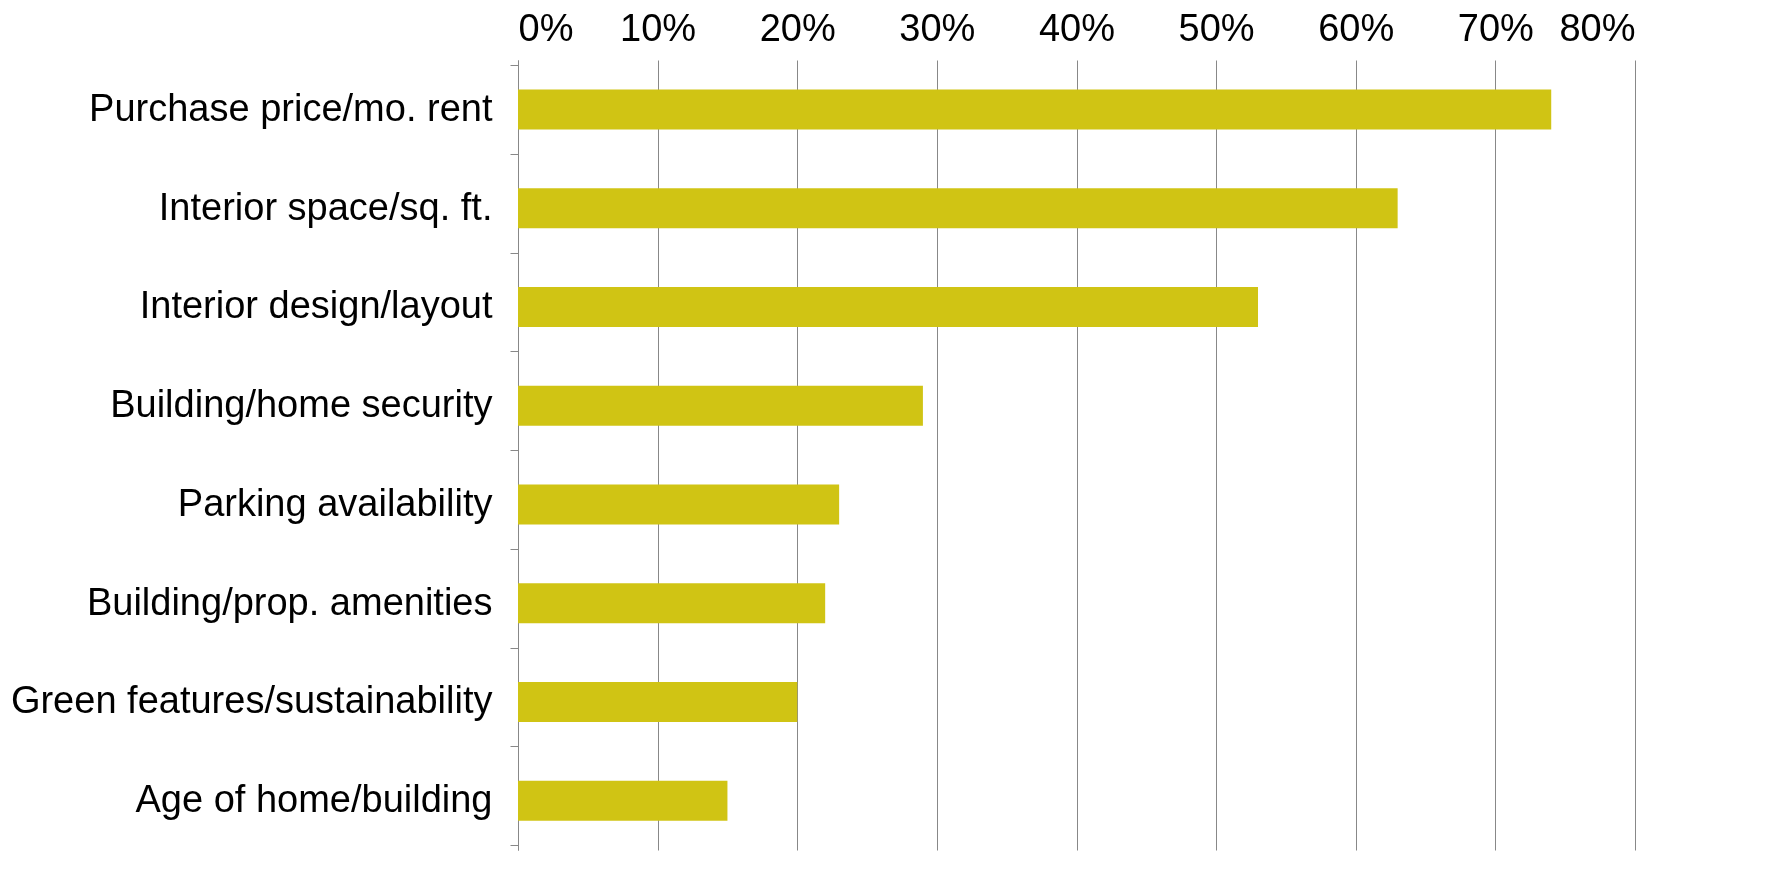 The height and width of the screenshot is (879, 1775). Describe the element at coordinates (291, 107) in the screenshot. I see `y-tick-label: Purchase price/mo. rent` at that location.